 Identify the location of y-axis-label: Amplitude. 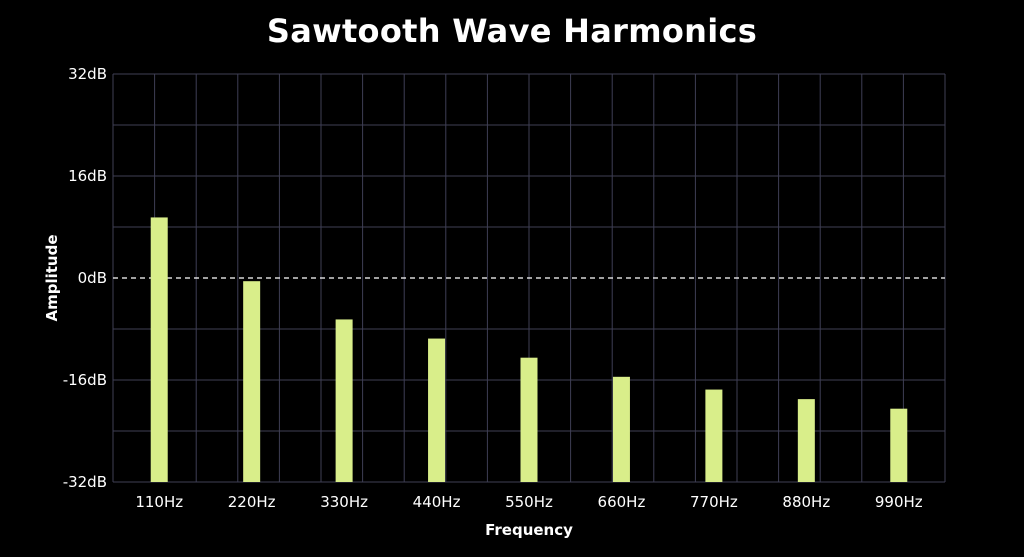
(52, 277).